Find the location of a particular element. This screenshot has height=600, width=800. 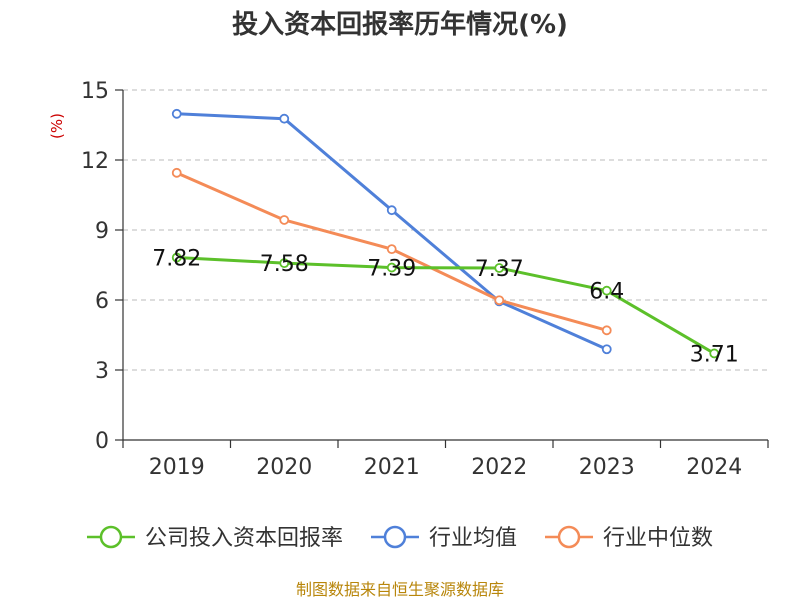

data-point-0-2024 is located at coordinates (714, 353).